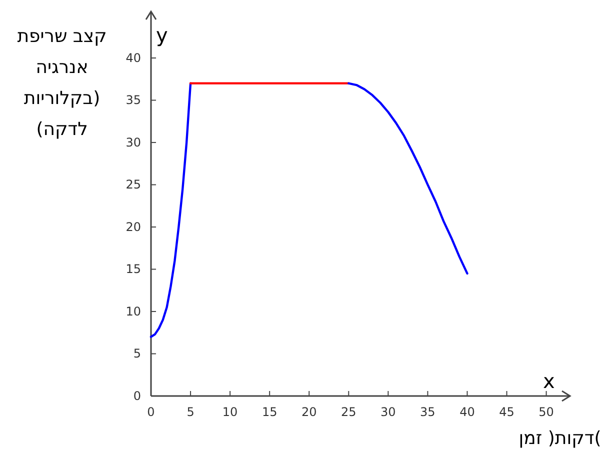  What do you see at coordinates (230, 412) in the screenshot?
I see `x-tick-label: 10` at bounding box center [230, 412].